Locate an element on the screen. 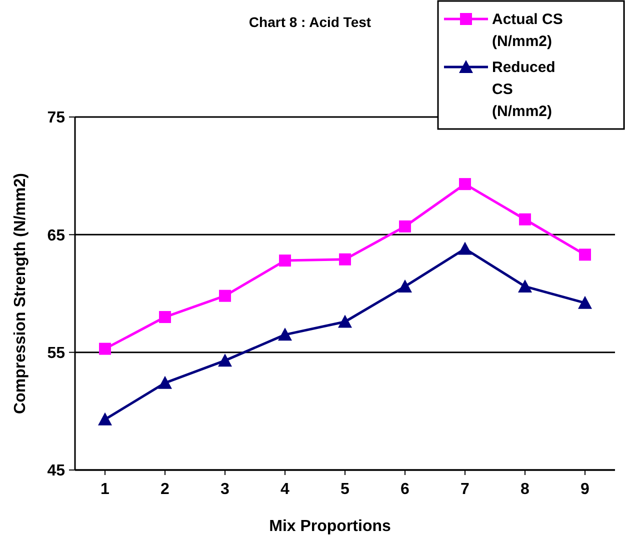 This screenshot has width=625, height=536. y-tick-label: 55 is located at coordinates (56, 353).